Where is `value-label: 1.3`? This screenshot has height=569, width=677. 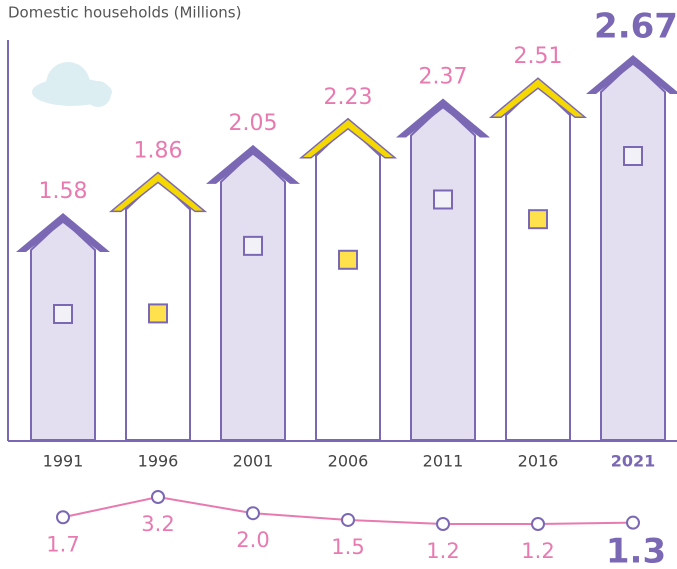 value-label: 1.3 is located at coordinates (636, 550).